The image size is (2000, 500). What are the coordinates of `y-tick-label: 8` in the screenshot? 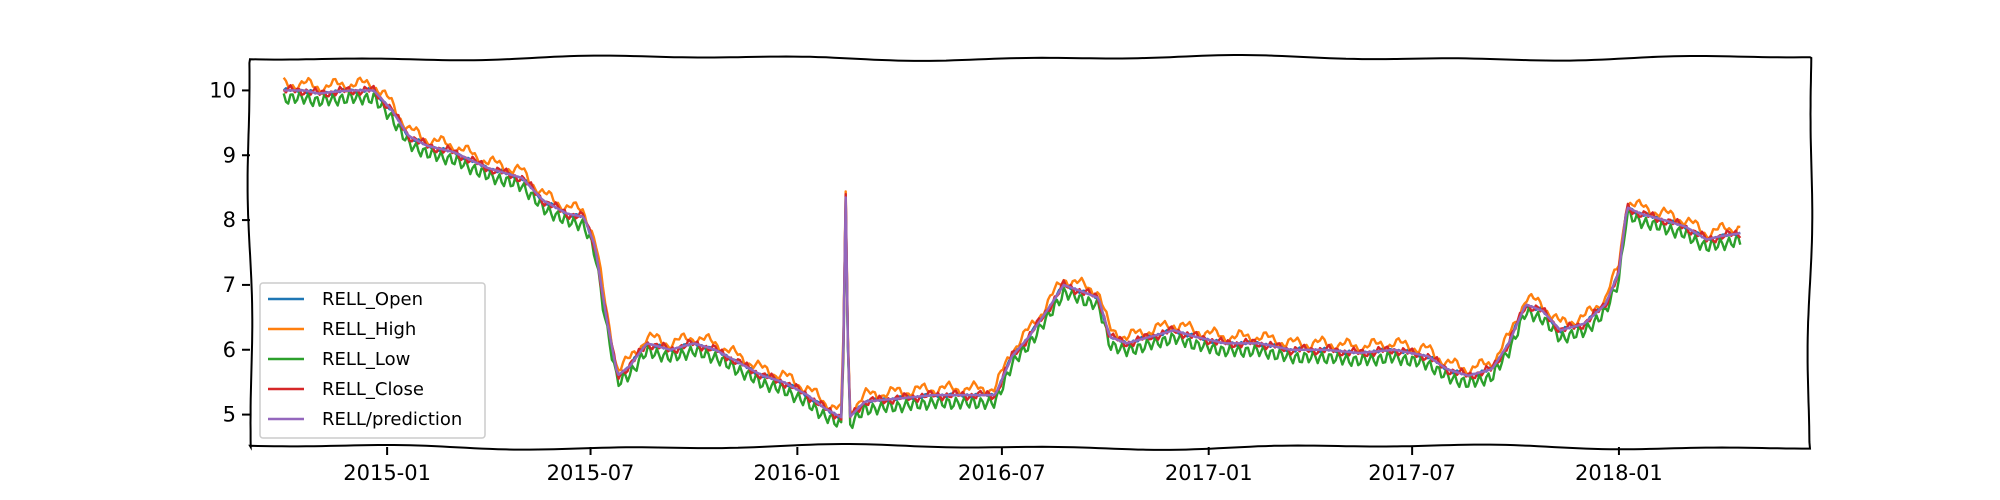 It's located at (229, 220).